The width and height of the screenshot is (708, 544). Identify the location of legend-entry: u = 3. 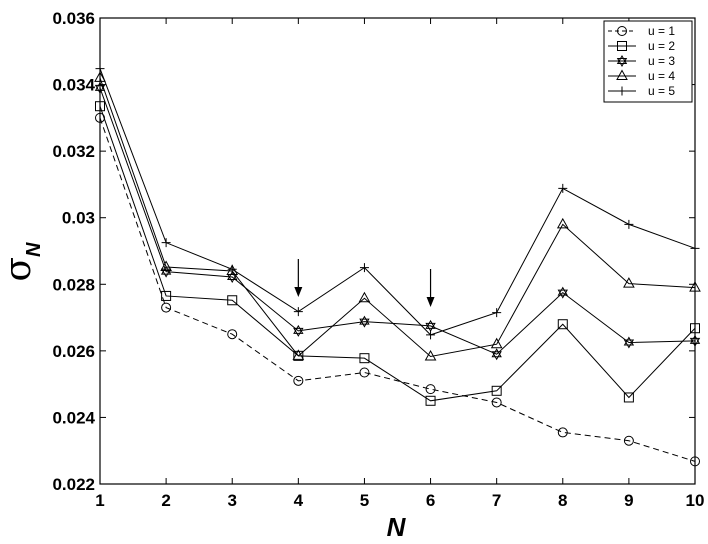
(641, 61).